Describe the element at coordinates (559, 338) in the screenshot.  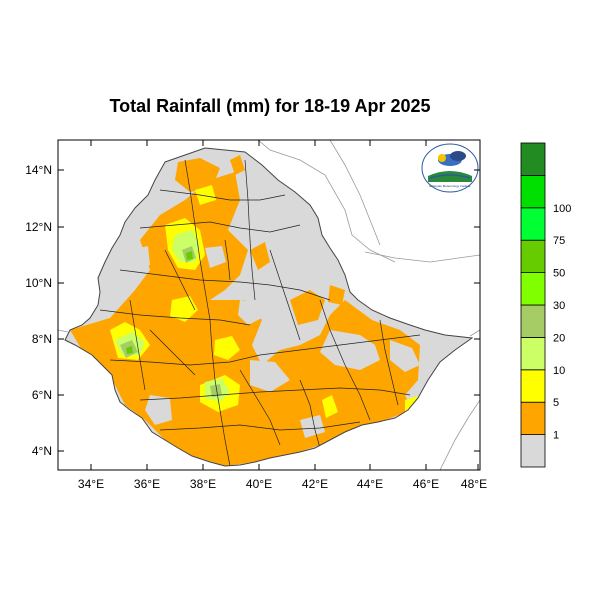
I see `legend-label: 20` at that location.